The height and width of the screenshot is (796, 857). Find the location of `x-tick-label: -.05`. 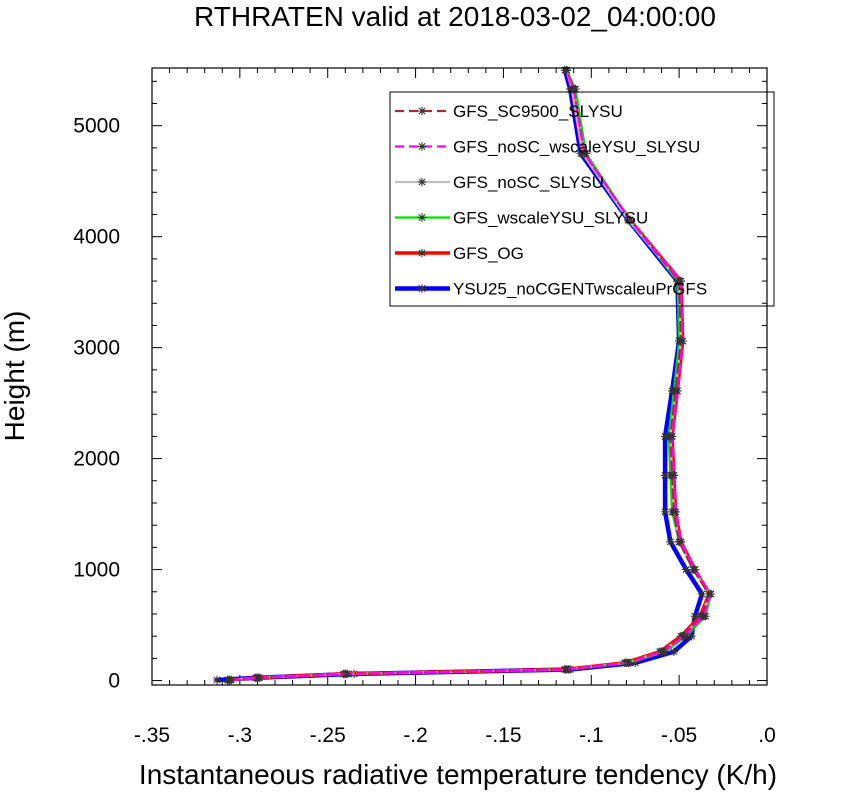

x-tick-label: -.05 is located at coordinates (679, 735).